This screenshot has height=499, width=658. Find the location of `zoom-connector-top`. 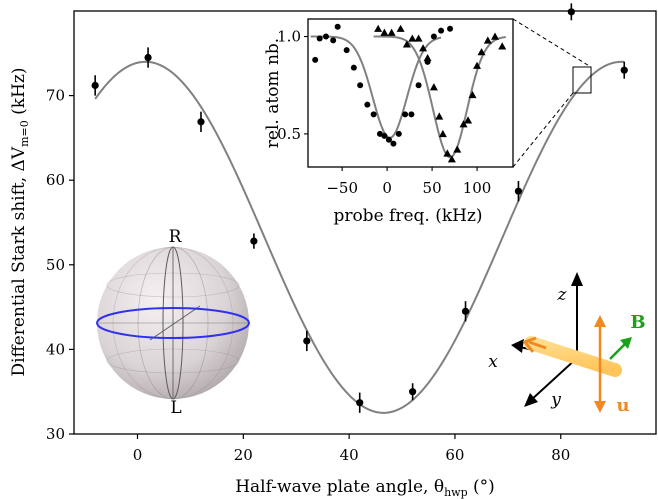

zoom-connector-top is located at coordinates (552, 43).